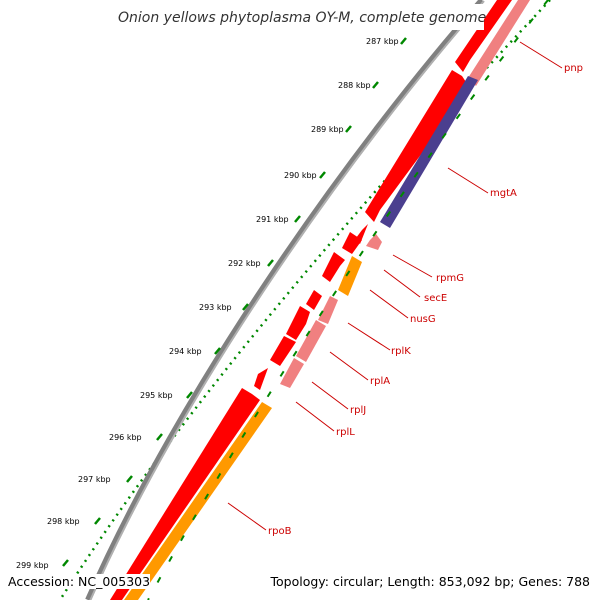 The height and width of the screenshot is (600, 600). I want to click on kbp-label-294: 294 kbp, so click(185, 351).